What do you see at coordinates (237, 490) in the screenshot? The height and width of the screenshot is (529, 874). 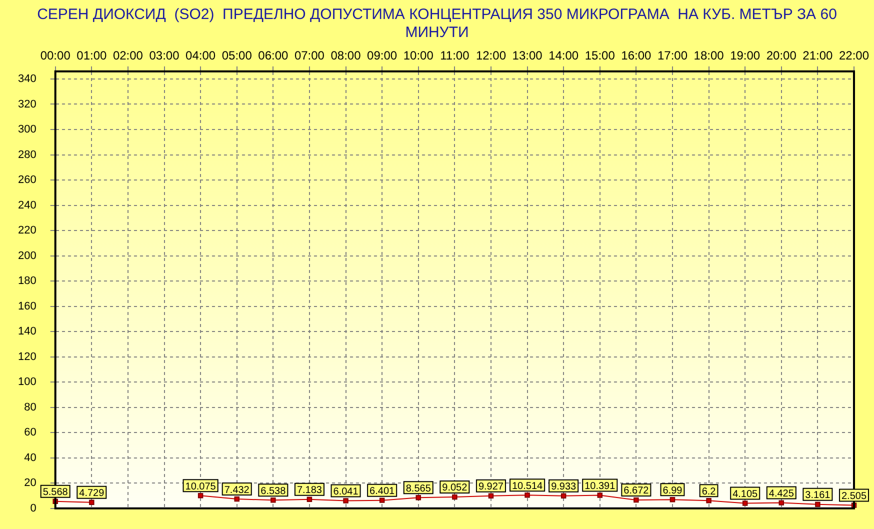 I see `data-label: 7.432` at bounding box center [237, 490].